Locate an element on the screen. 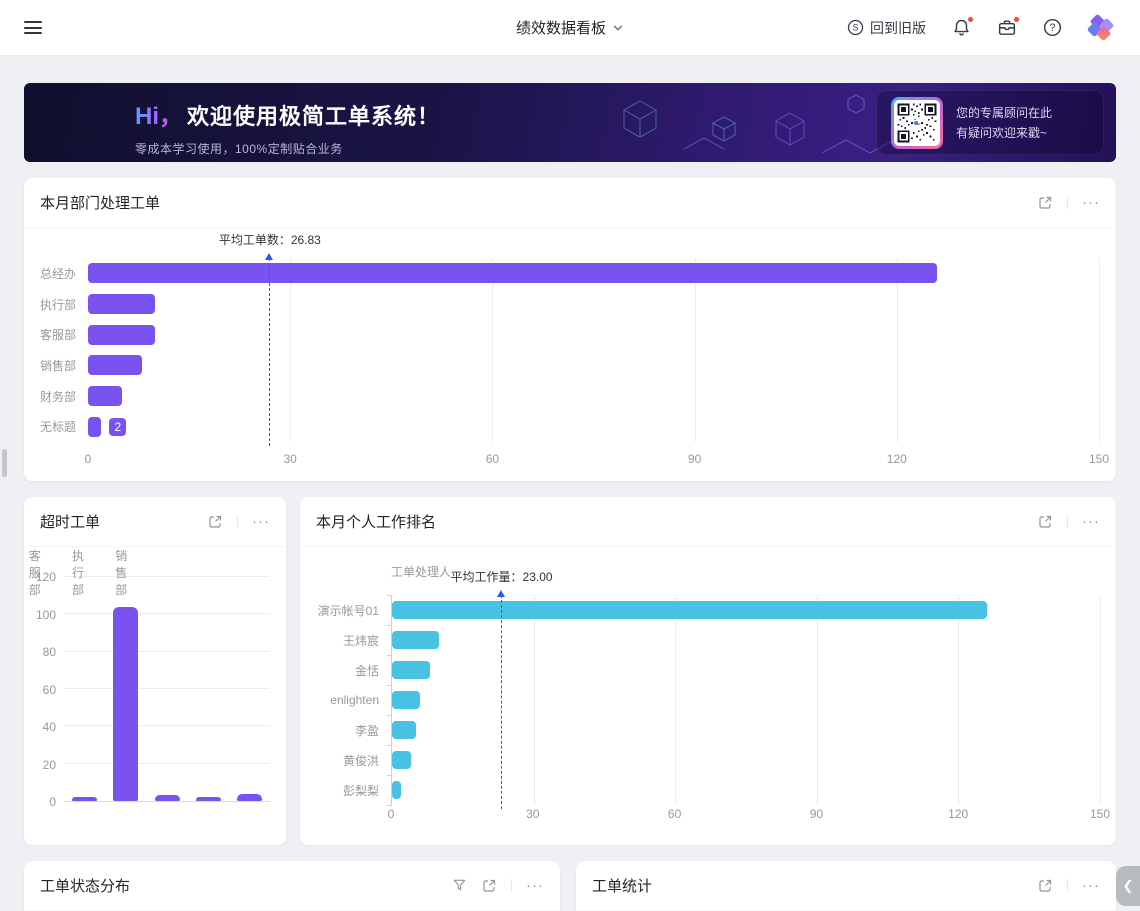 The height and width of the screenshot is (911, 1140). bottom-row: 工单状态分布 ··· 工单统计 is located at coordinates (570, 886).